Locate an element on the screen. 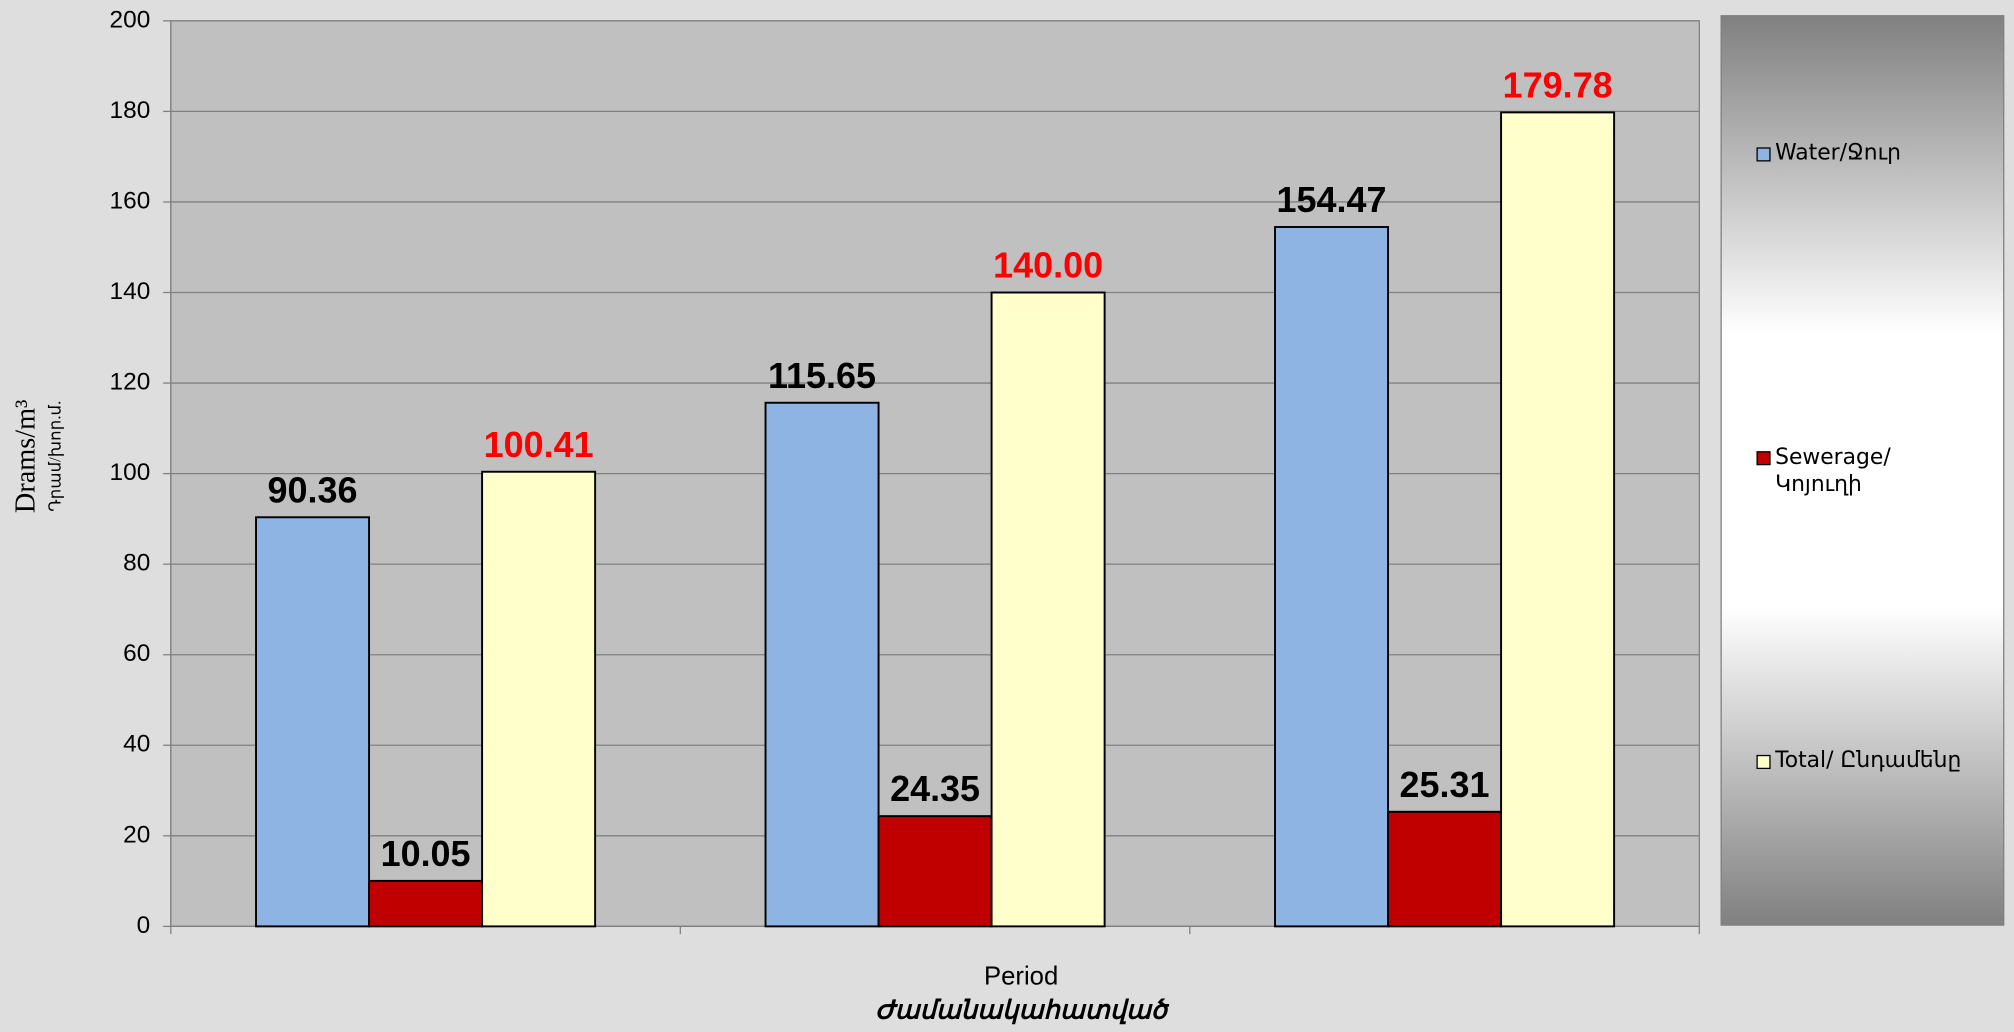 Image resolution: width=2014 pixels, height=1032 pixels. x-axis-subtitle: Ժամանակահատված is located at coordinates (1022, 1009).